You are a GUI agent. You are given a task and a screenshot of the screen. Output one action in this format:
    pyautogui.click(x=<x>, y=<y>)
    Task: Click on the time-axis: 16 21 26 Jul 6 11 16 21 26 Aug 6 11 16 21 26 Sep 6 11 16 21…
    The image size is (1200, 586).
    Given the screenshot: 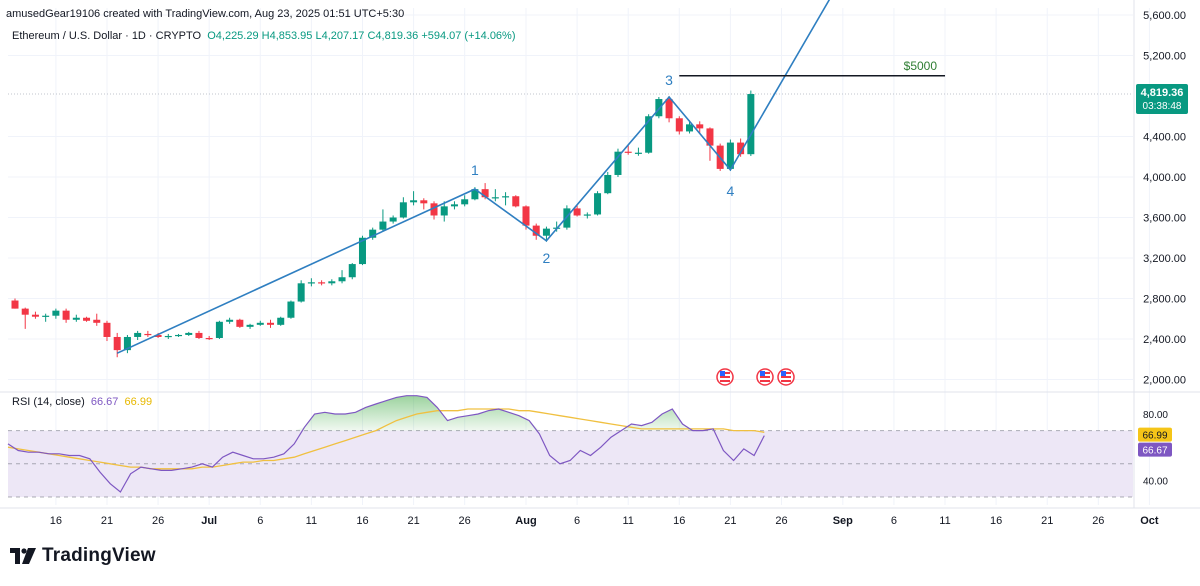 What is the action you would take?
    pyautogui.click(x=604, y=521)
    